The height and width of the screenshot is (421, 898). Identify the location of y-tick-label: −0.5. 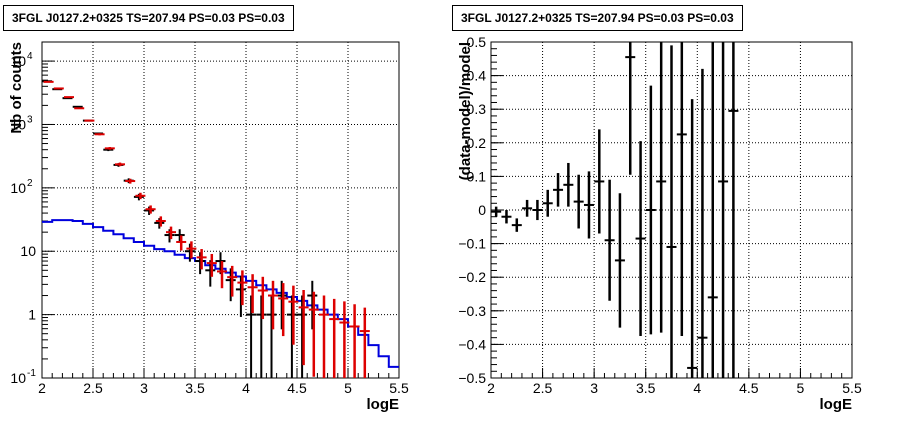
(472, 378).